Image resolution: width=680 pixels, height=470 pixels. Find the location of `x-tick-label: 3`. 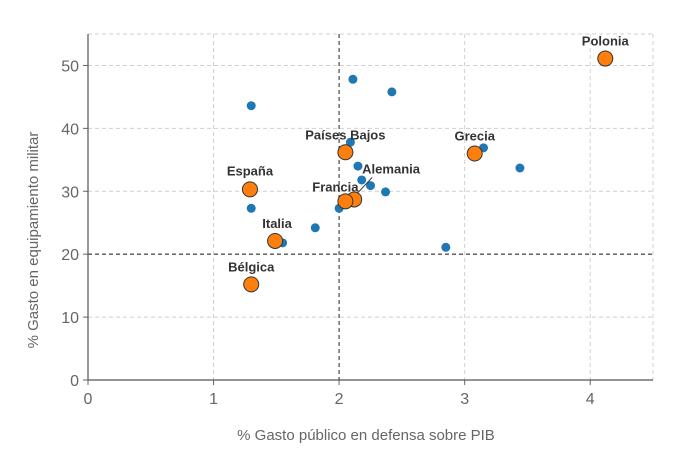

x-tick-label: 3 is located at coordinates (464, 399).